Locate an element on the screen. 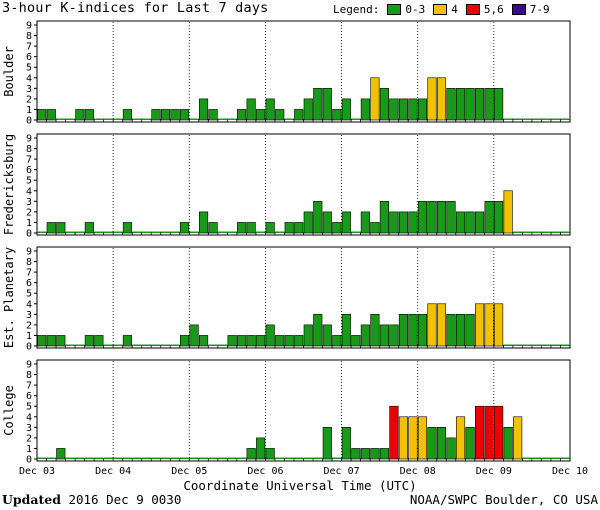  y-tick-label: 9 is located at coordinates (29, 139).